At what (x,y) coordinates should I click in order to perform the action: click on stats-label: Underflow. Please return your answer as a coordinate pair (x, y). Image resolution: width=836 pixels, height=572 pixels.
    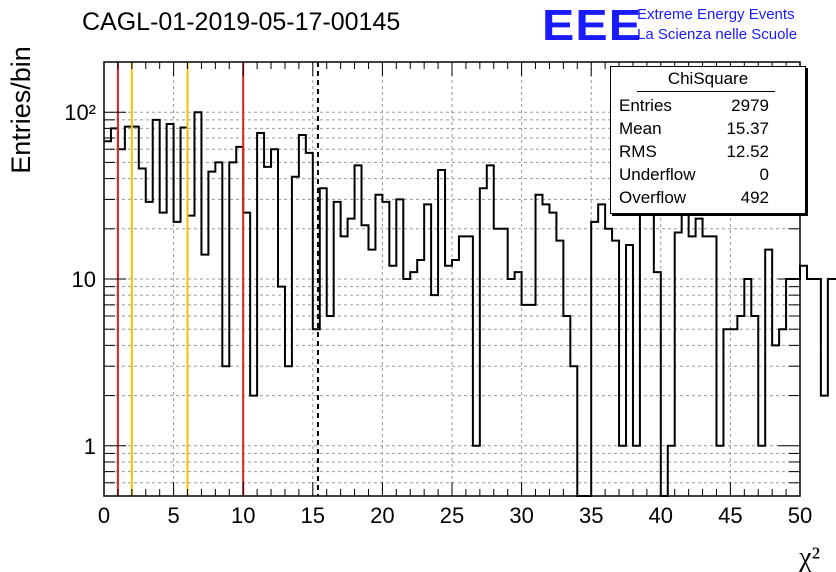
    Looking at the image, I should click on (657, 174).